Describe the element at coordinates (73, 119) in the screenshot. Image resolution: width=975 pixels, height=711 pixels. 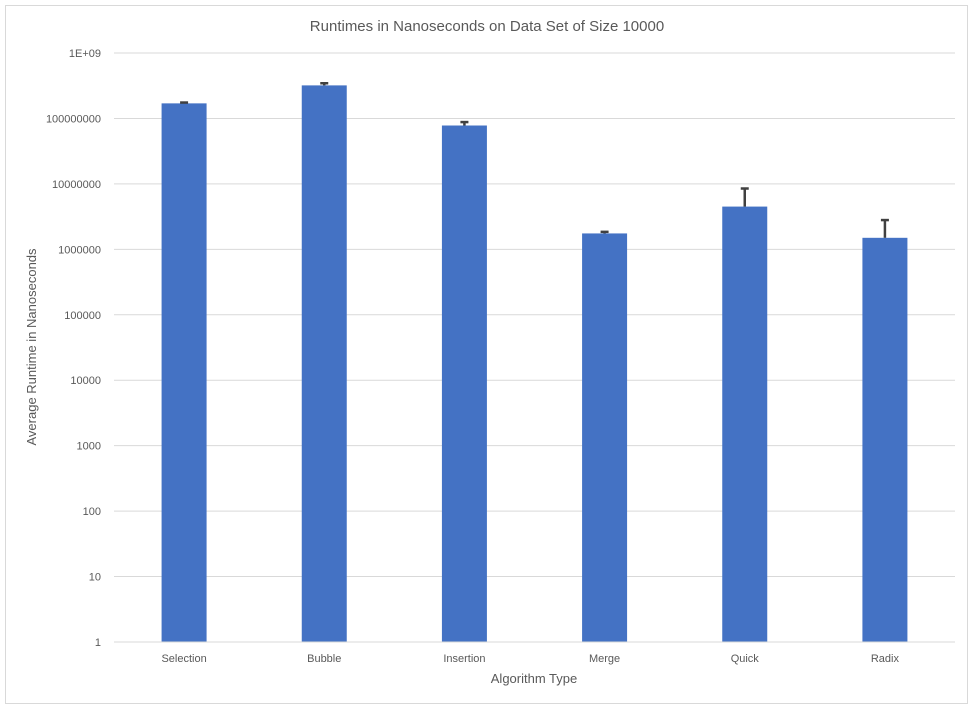
I see `y-tick-label: 100000000` at that location.